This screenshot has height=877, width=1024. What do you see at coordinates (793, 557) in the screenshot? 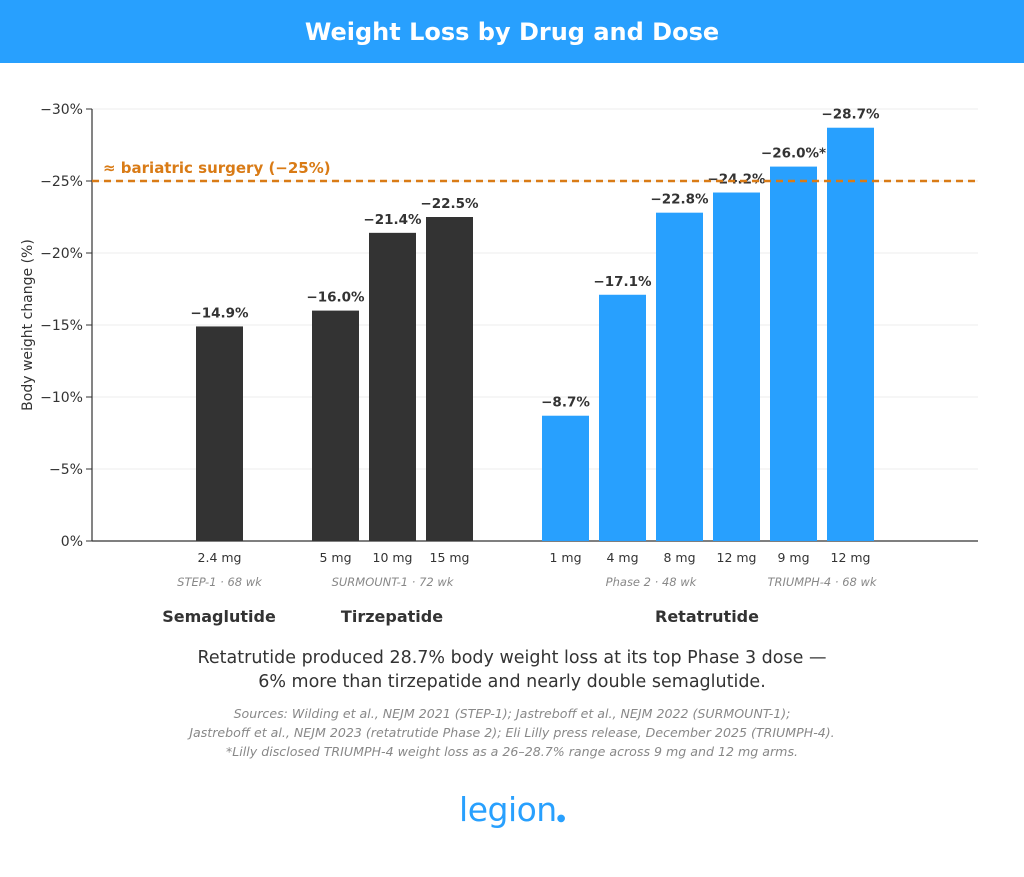
I see `dose-label: 9 mg` at bounding box center [793, 557].